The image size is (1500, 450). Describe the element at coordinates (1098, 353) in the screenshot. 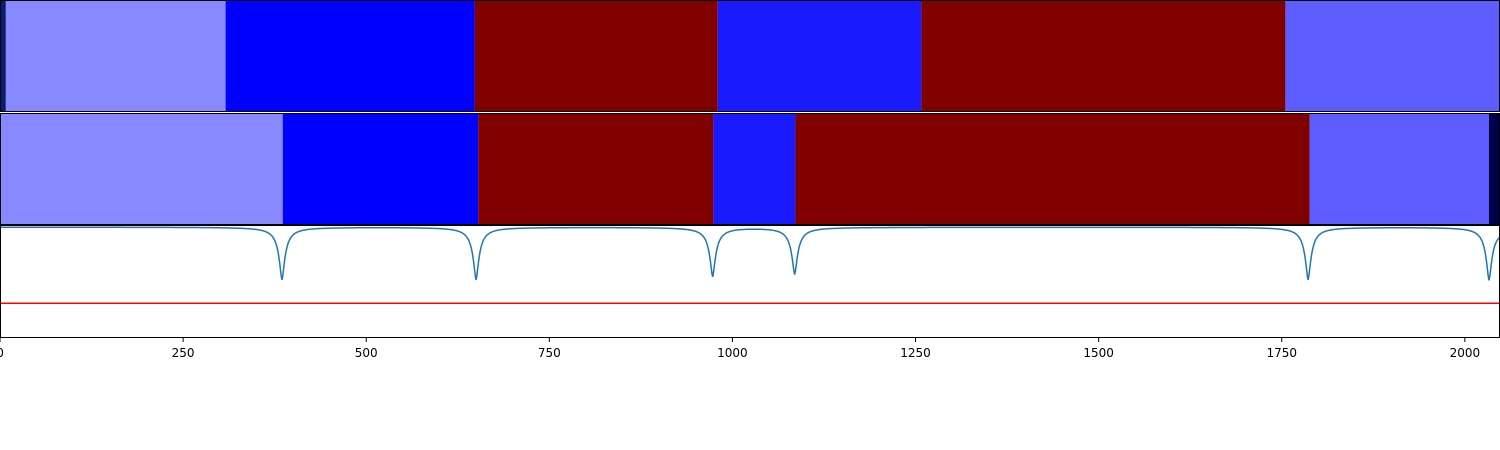

I see `x-tick-label-6: 1500` at that location.